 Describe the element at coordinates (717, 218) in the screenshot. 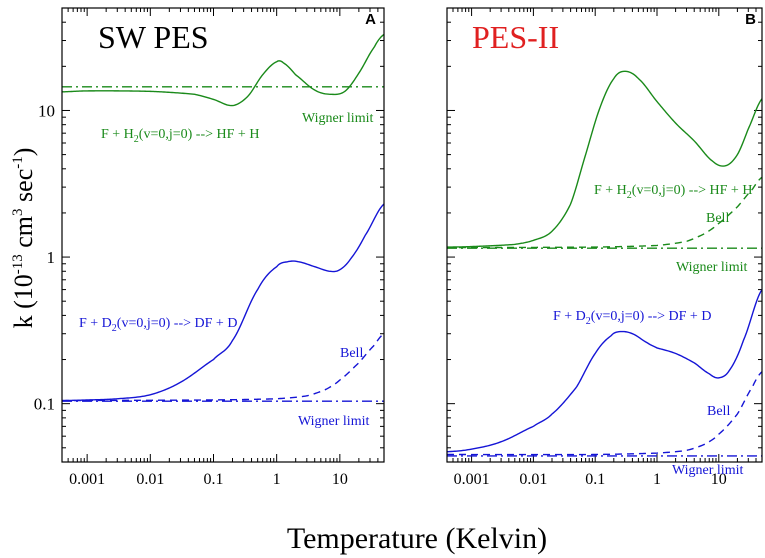

I see `annotation-h2-bell: Bell` at that location.